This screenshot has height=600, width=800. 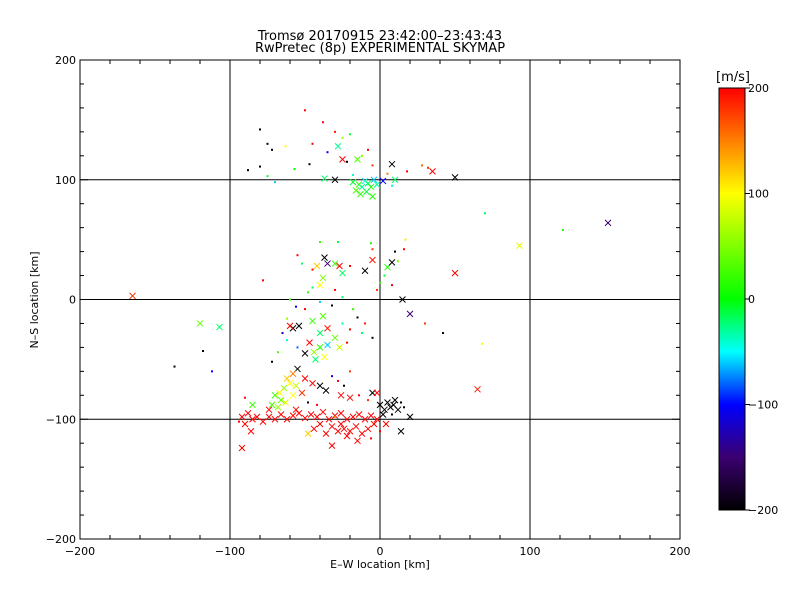 I want to click on x-tick-label: 200, so click(x=680, y=551).